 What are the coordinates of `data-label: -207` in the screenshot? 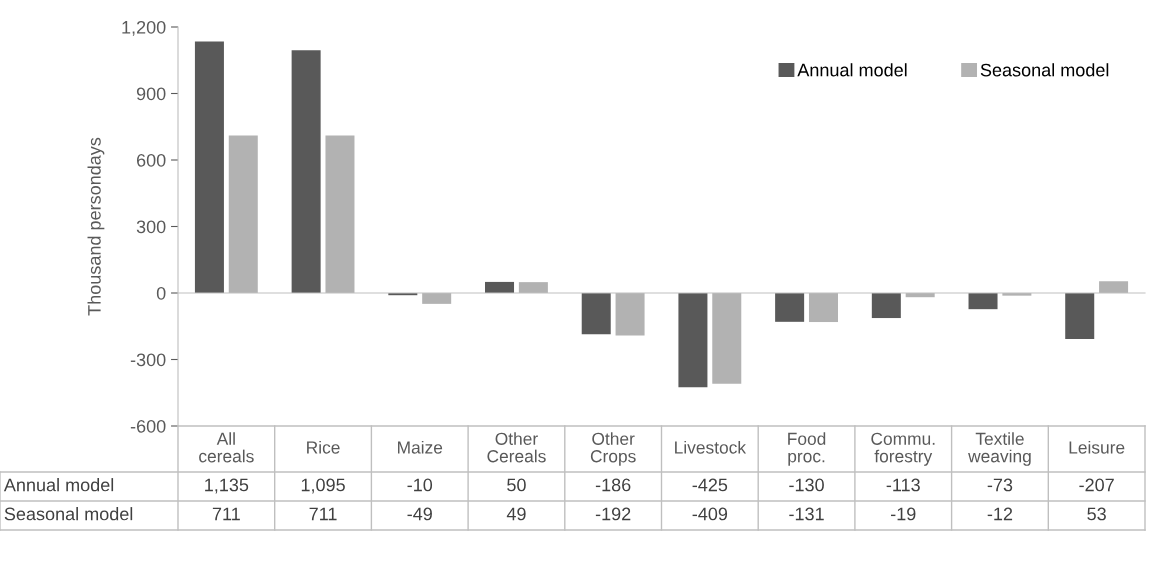 It's located at (1096, 485).